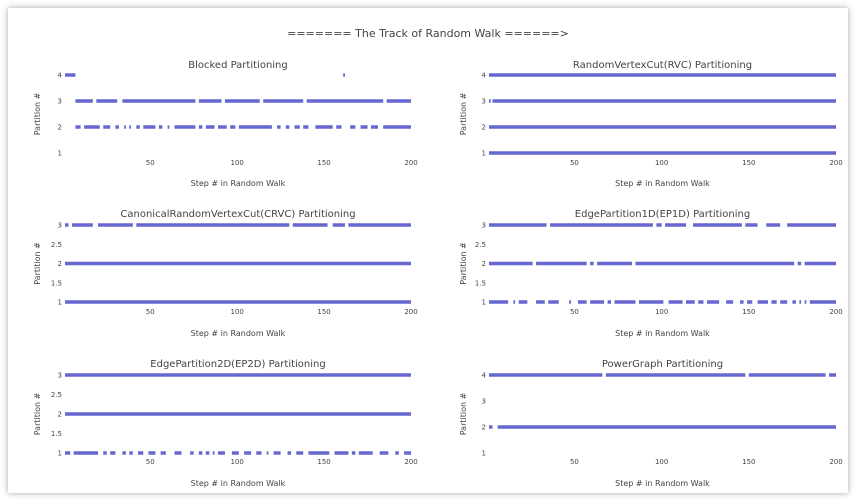 The height and width of the screenshot is (501, 856). What do you see at coordinates (238, 65) in the screenshot?
I see `chart-title: Blocked Partitioning` at bounding box center [238, 65].